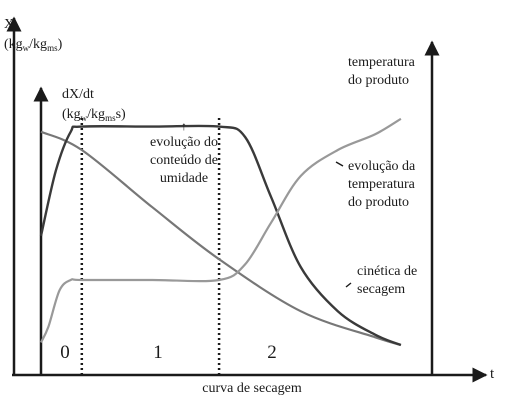  What do you see at coordinates (387, 271) in the screenshot?
I see `kinetics-annotation-line1: cinética de` at bounding box center [387, 271].